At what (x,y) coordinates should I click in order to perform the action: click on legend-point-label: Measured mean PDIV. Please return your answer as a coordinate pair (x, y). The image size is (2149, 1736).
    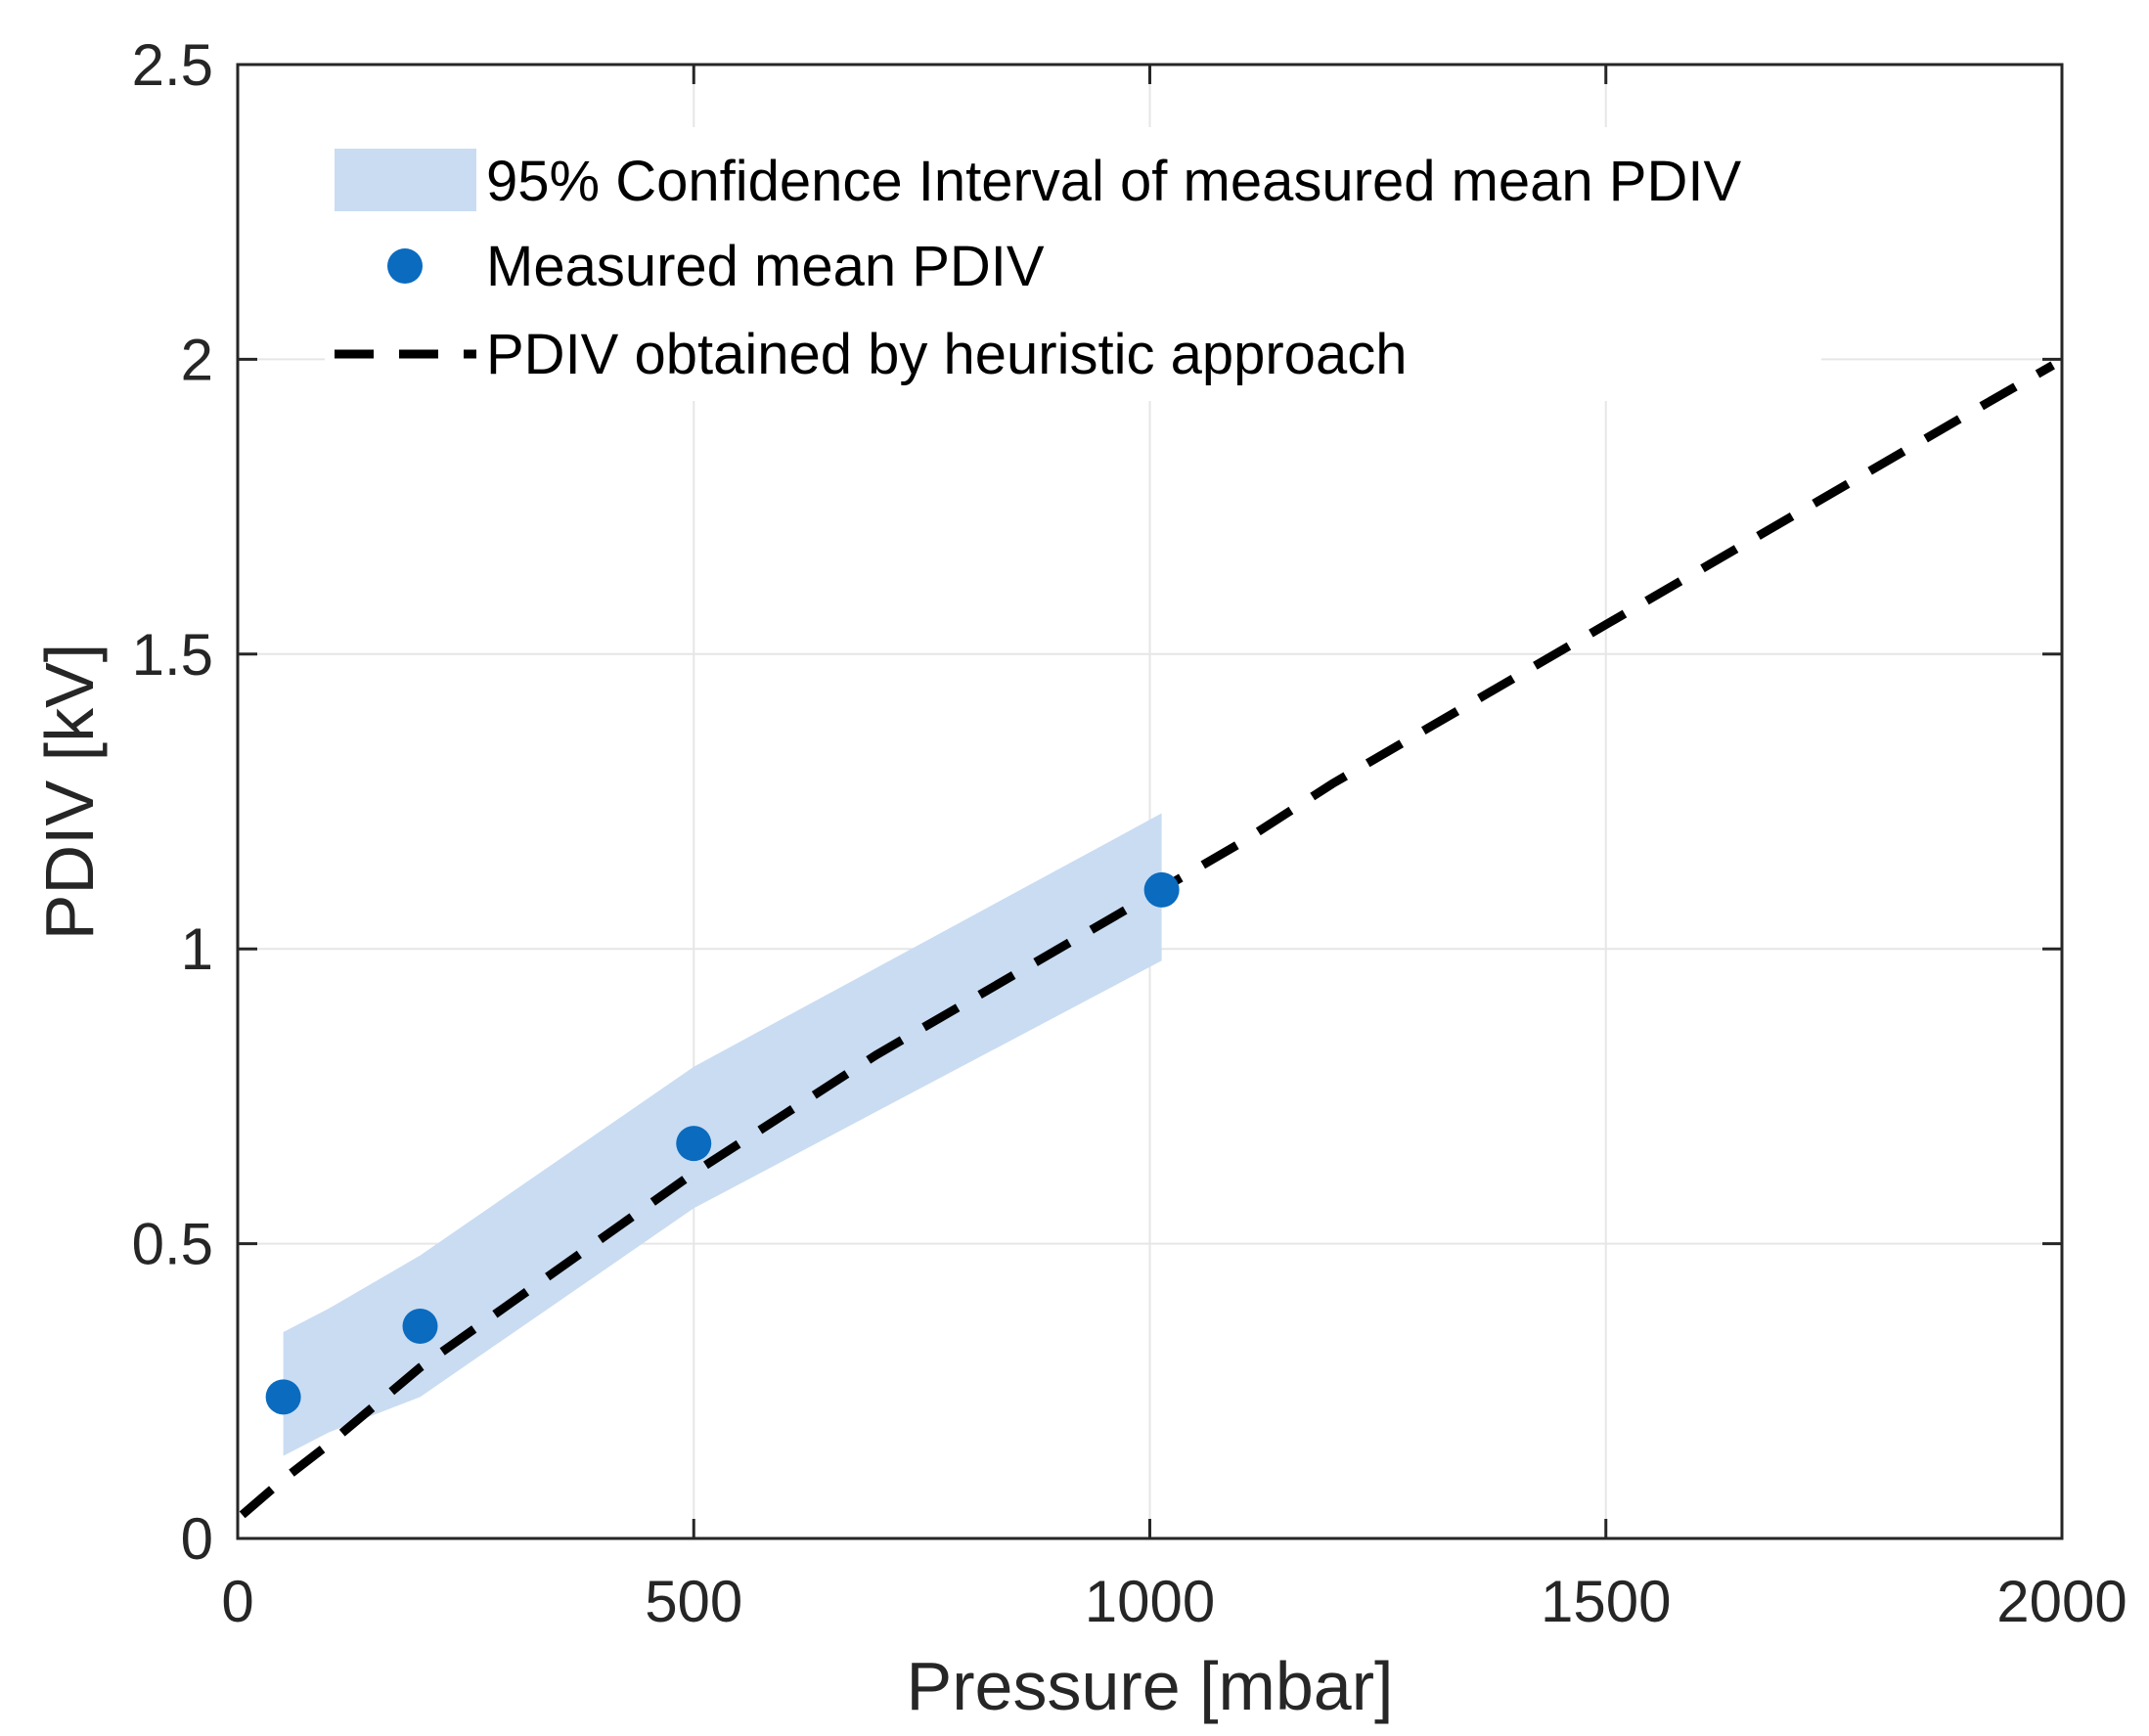
    Looking at the image, I should click on (766, 266).